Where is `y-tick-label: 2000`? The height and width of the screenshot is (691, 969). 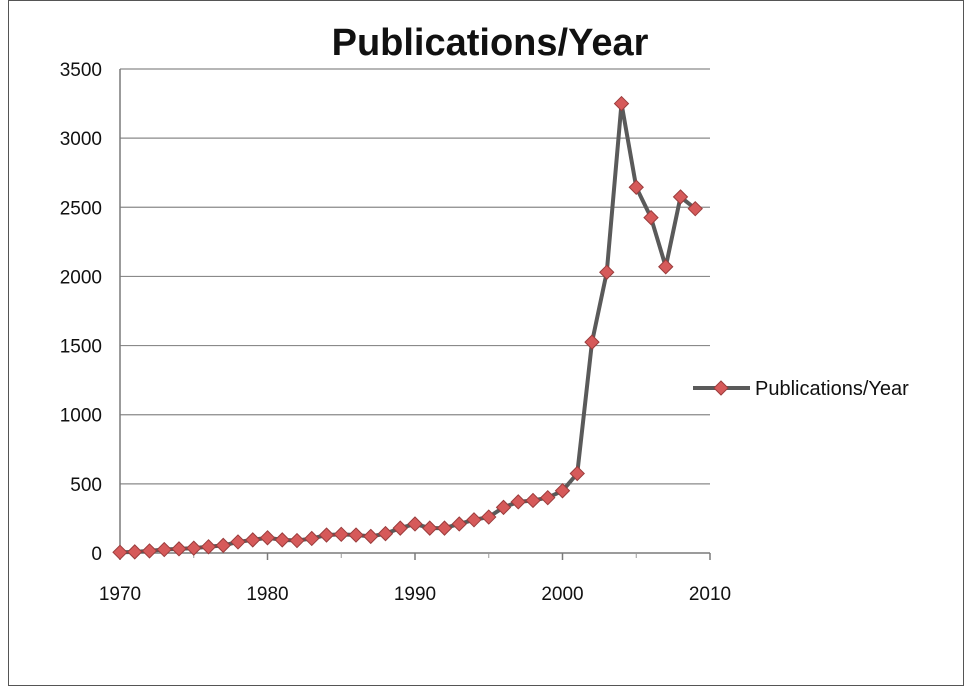 y-tick-label: 2000 is located at coordinates (81, 277).